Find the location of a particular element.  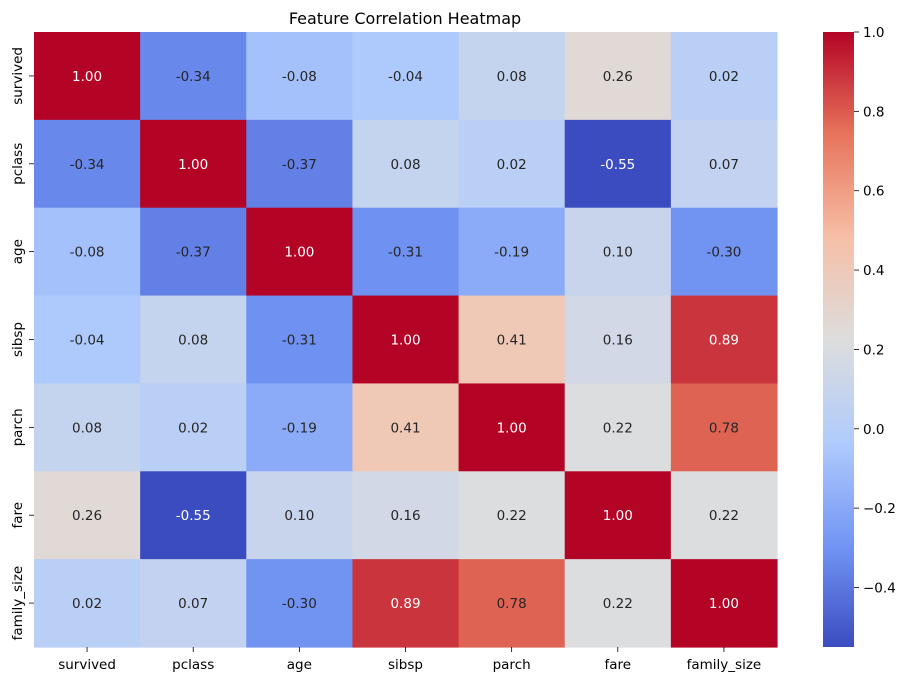

colorbar-tick-label: 0.0 is located at coordinates (873, 430).